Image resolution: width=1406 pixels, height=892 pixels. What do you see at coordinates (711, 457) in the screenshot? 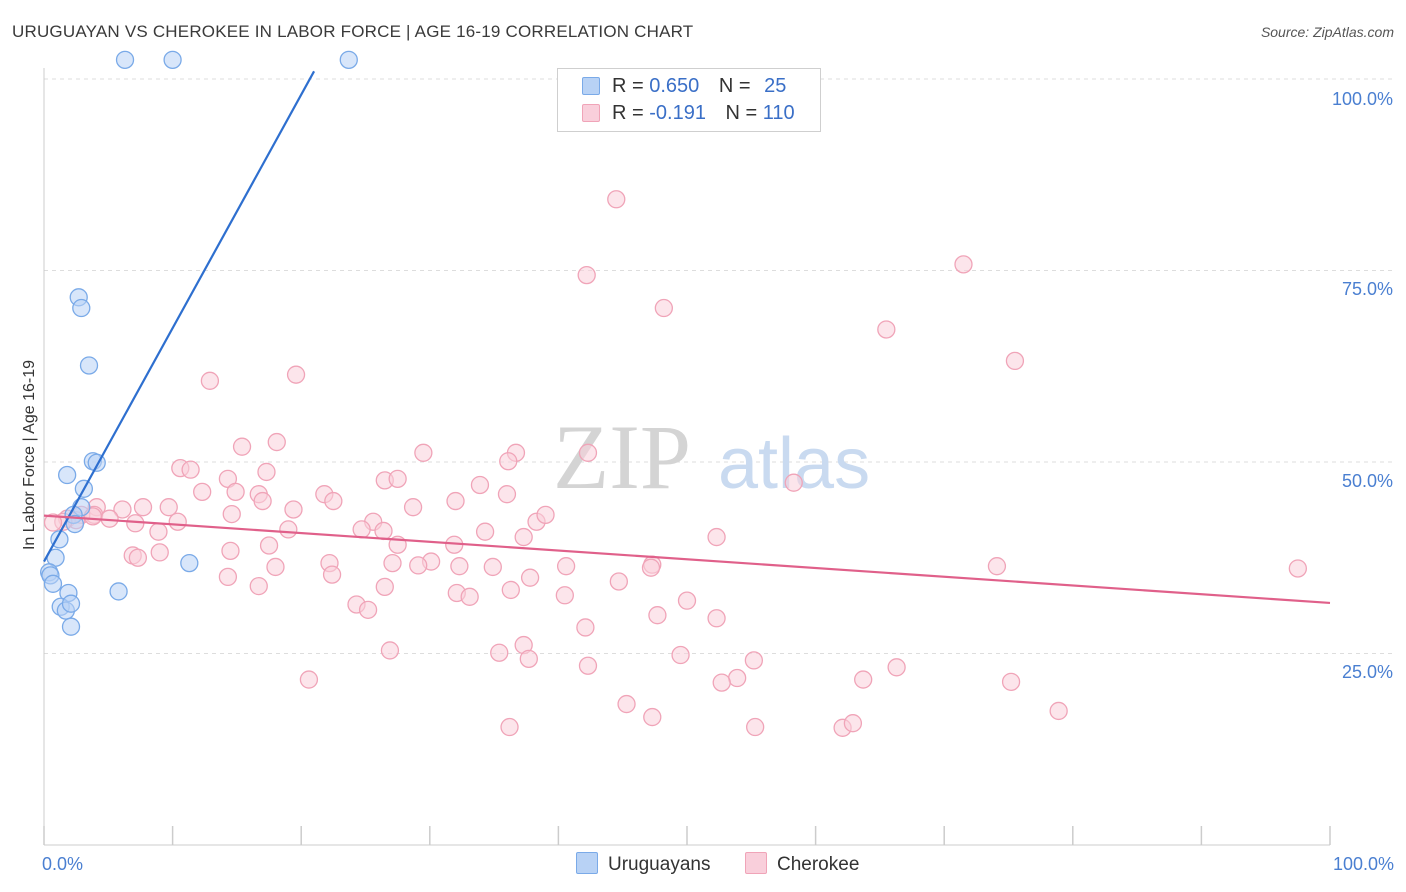
I see `watermark: ZIP atlas` at bounding box center [711, 457].